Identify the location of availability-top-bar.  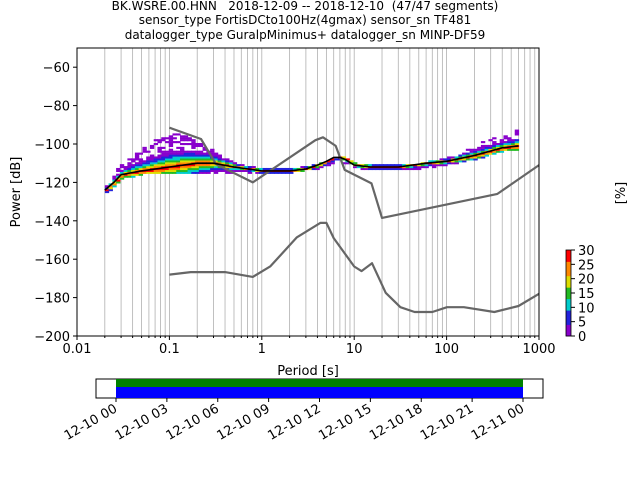
(319, 383).